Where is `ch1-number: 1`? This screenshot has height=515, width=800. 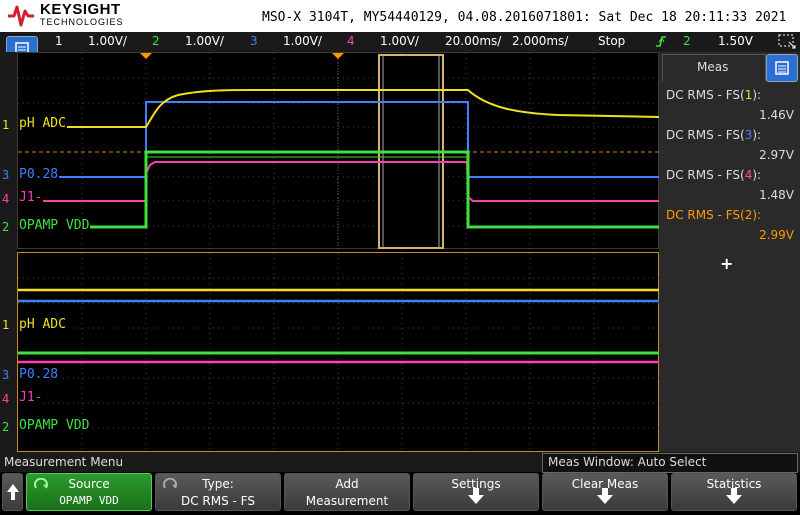
ch1-number: 1 is located at coordinates (59, 41).